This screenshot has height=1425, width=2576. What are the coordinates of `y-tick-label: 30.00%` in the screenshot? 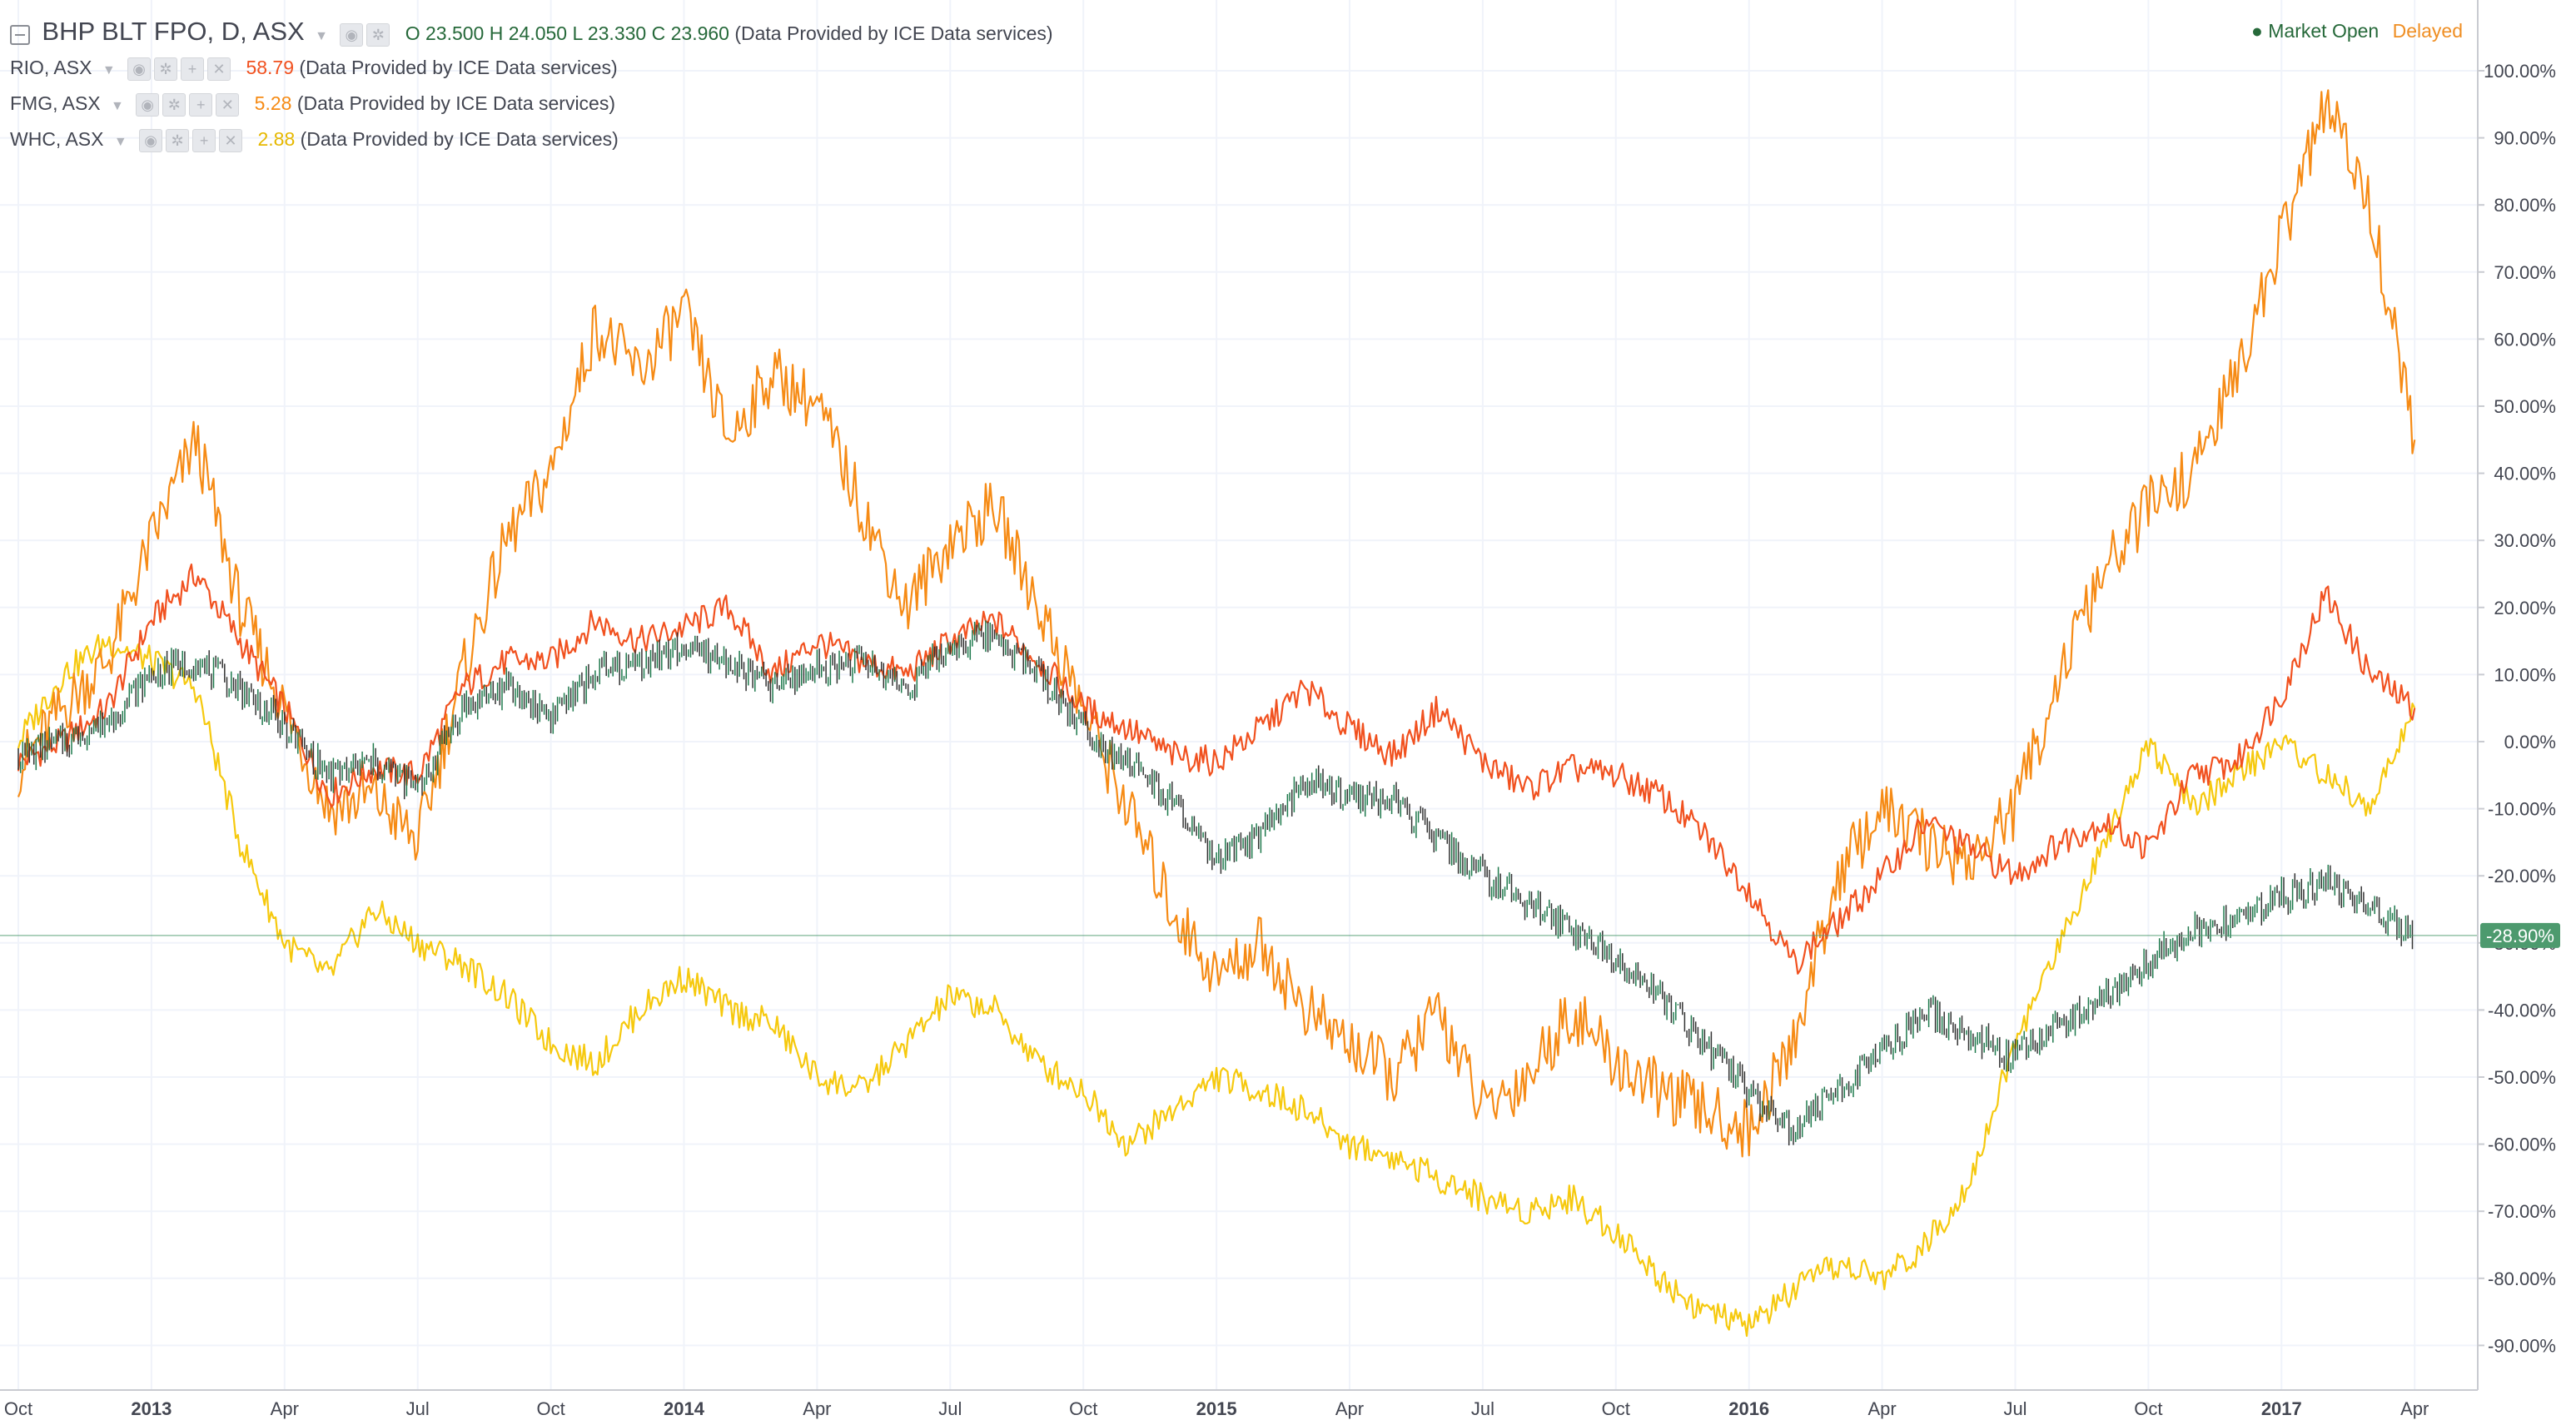 It's located at (2525, 540).